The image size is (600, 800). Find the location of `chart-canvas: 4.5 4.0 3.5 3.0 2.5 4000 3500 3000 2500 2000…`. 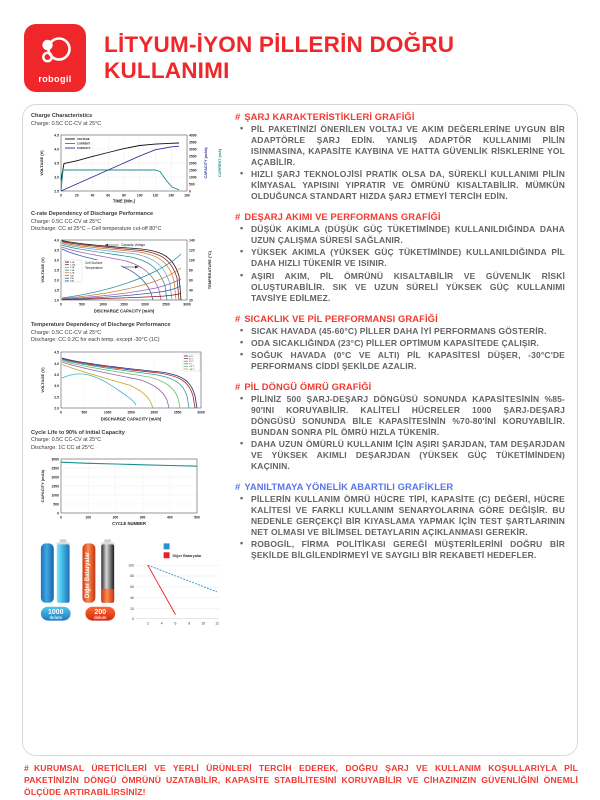

chart-canvas: 4.5 4.0 3.5 3.0 2.5 4000 3500 3000 2500 2000… is located at coordinates (128, 168).